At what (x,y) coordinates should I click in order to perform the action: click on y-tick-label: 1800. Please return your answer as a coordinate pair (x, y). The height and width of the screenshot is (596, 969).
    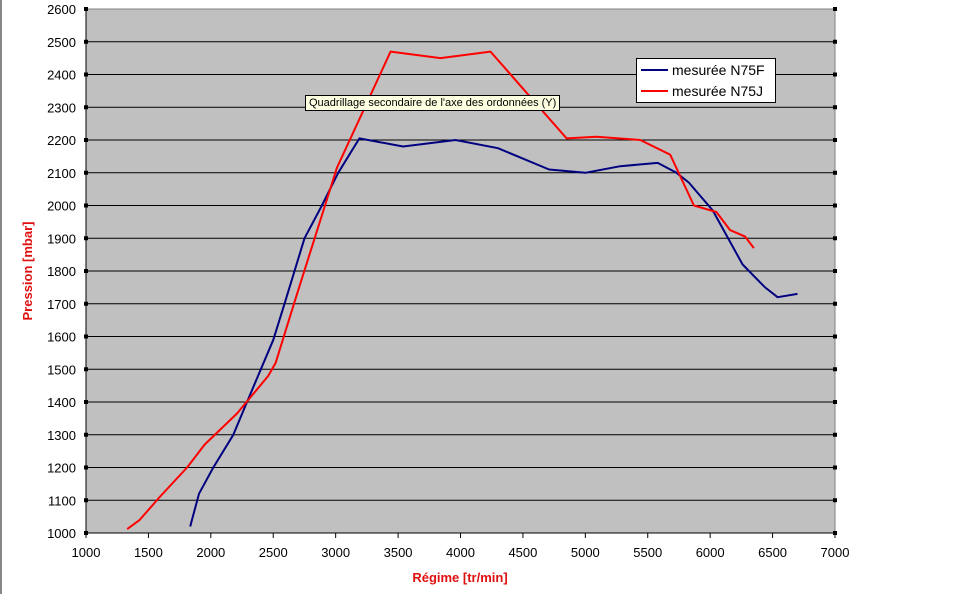
    Looking at the image, I should click on (61, 271).